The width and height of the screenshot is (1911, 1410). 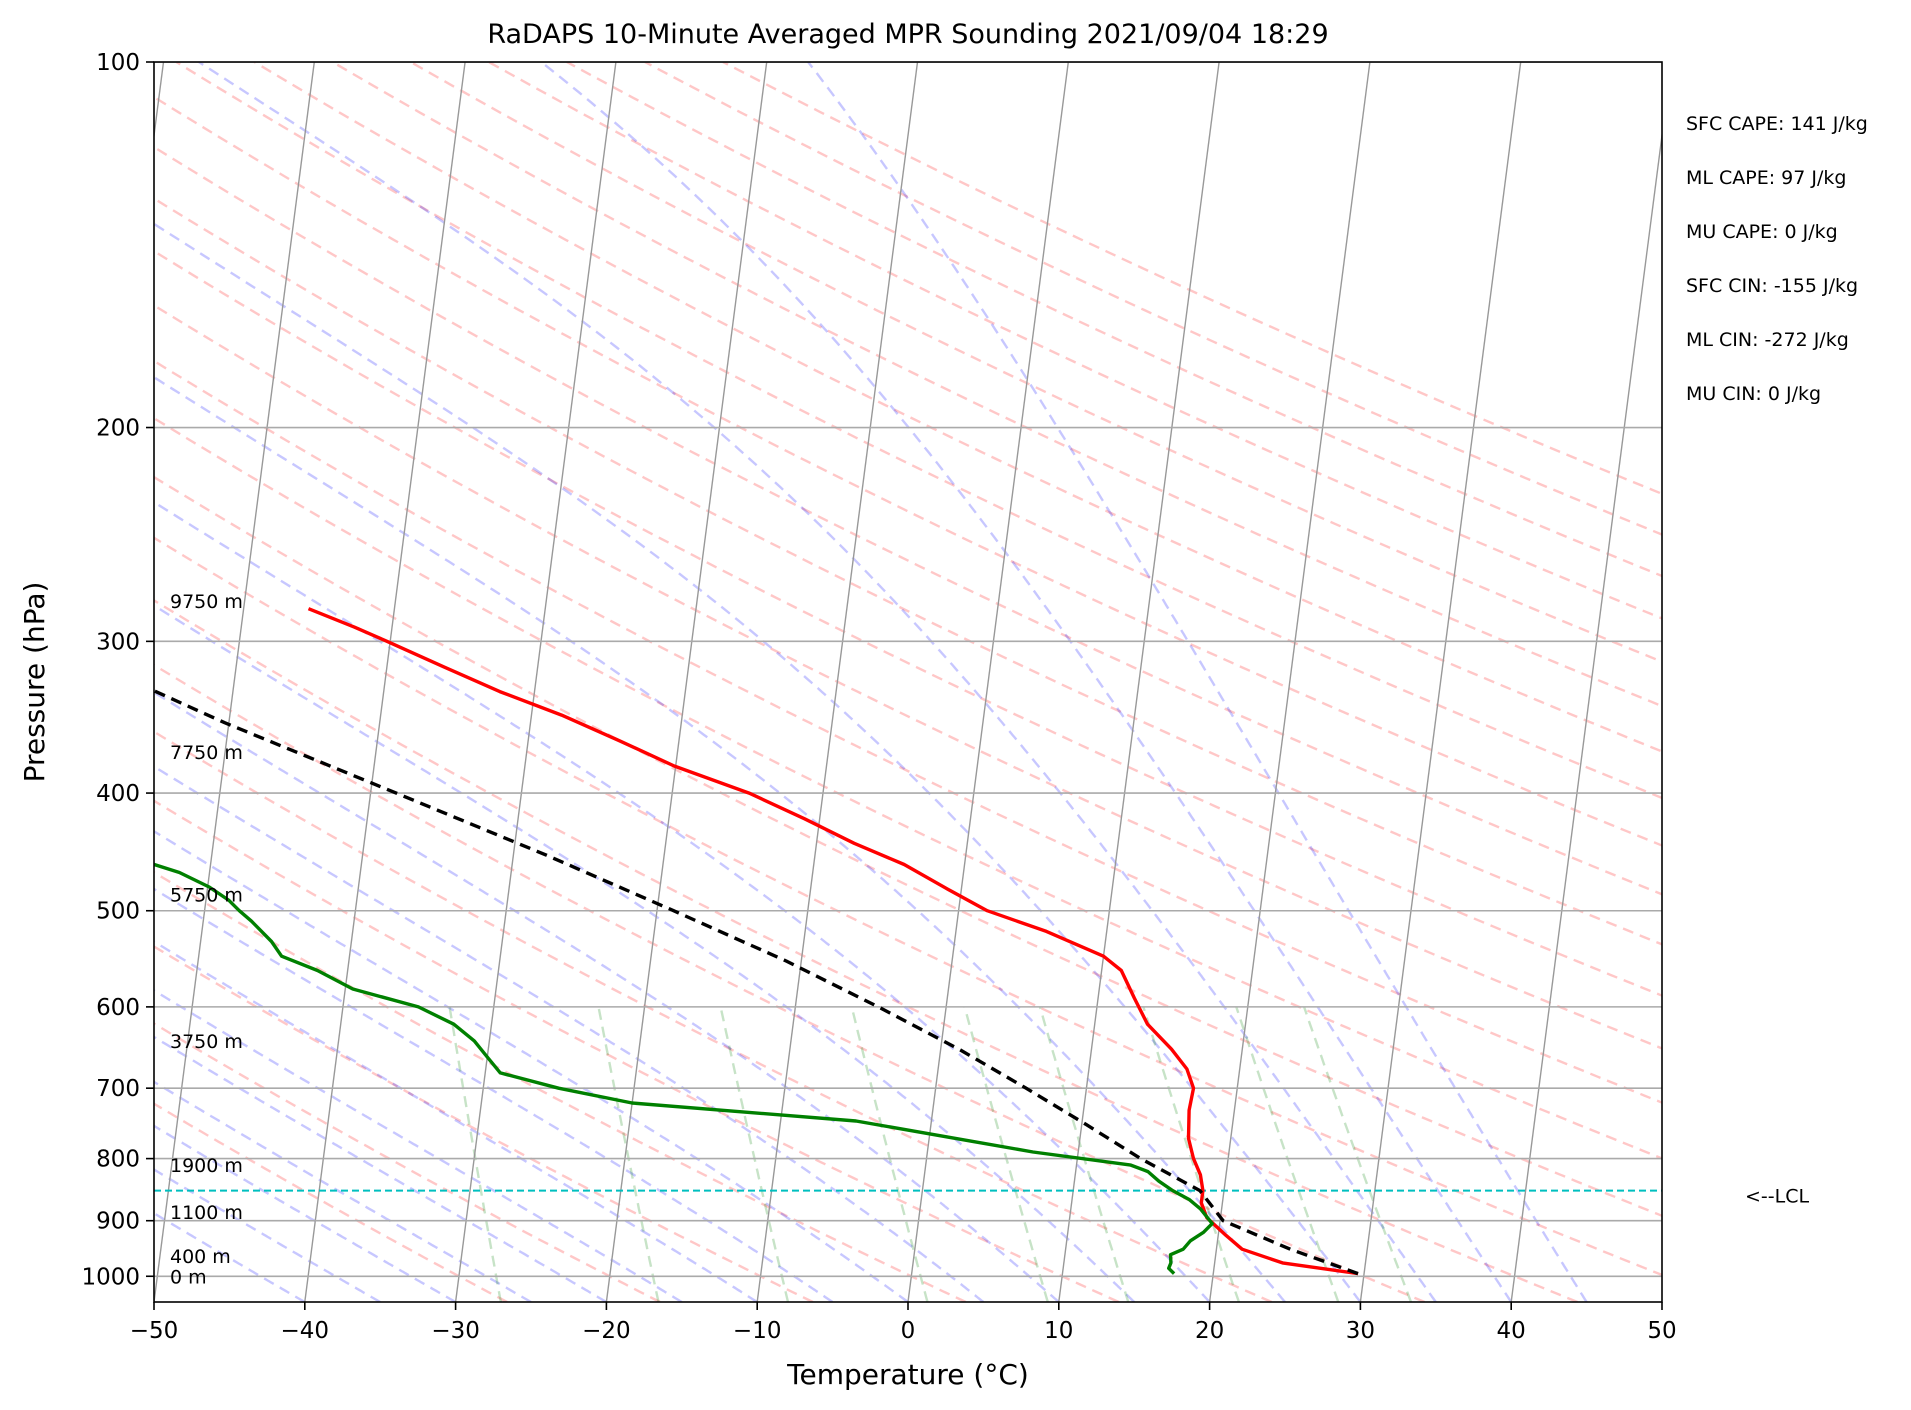 I want to click on y-tick-label: 100, so click(x=118, y=63).